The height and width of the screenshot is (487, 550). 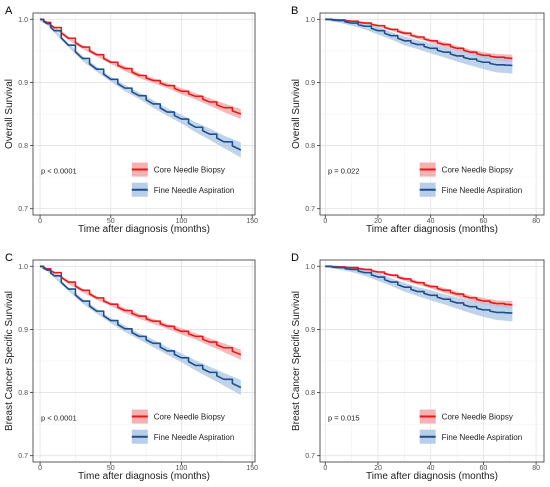 I want to click on p-value-annotation: p = 0.015, so click(x=344, y=418).